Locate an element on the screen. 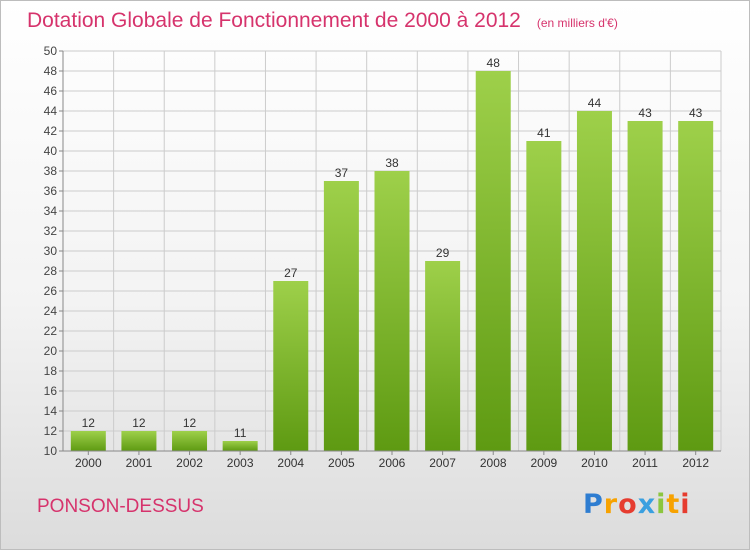  y-tick-label: 42 is located at coordinates (51, 131).